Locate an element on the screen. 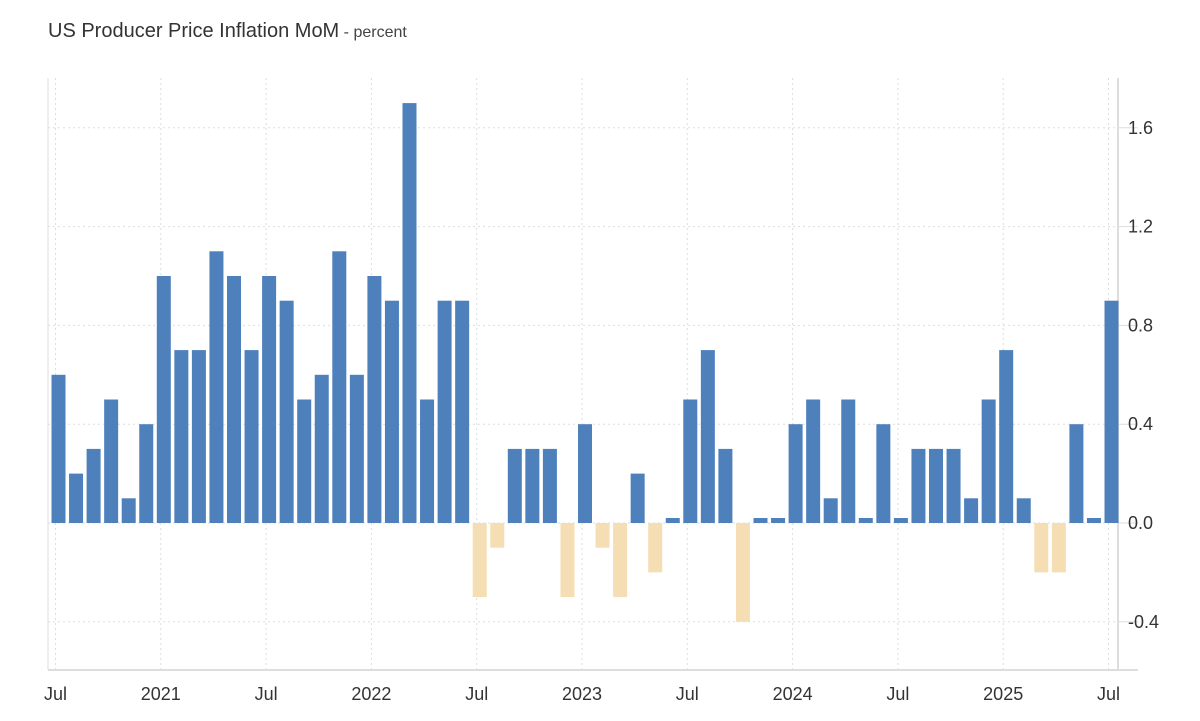 The image size is (1200, 721). x-tick-label: 2024 is located at coordinates (793, 694).